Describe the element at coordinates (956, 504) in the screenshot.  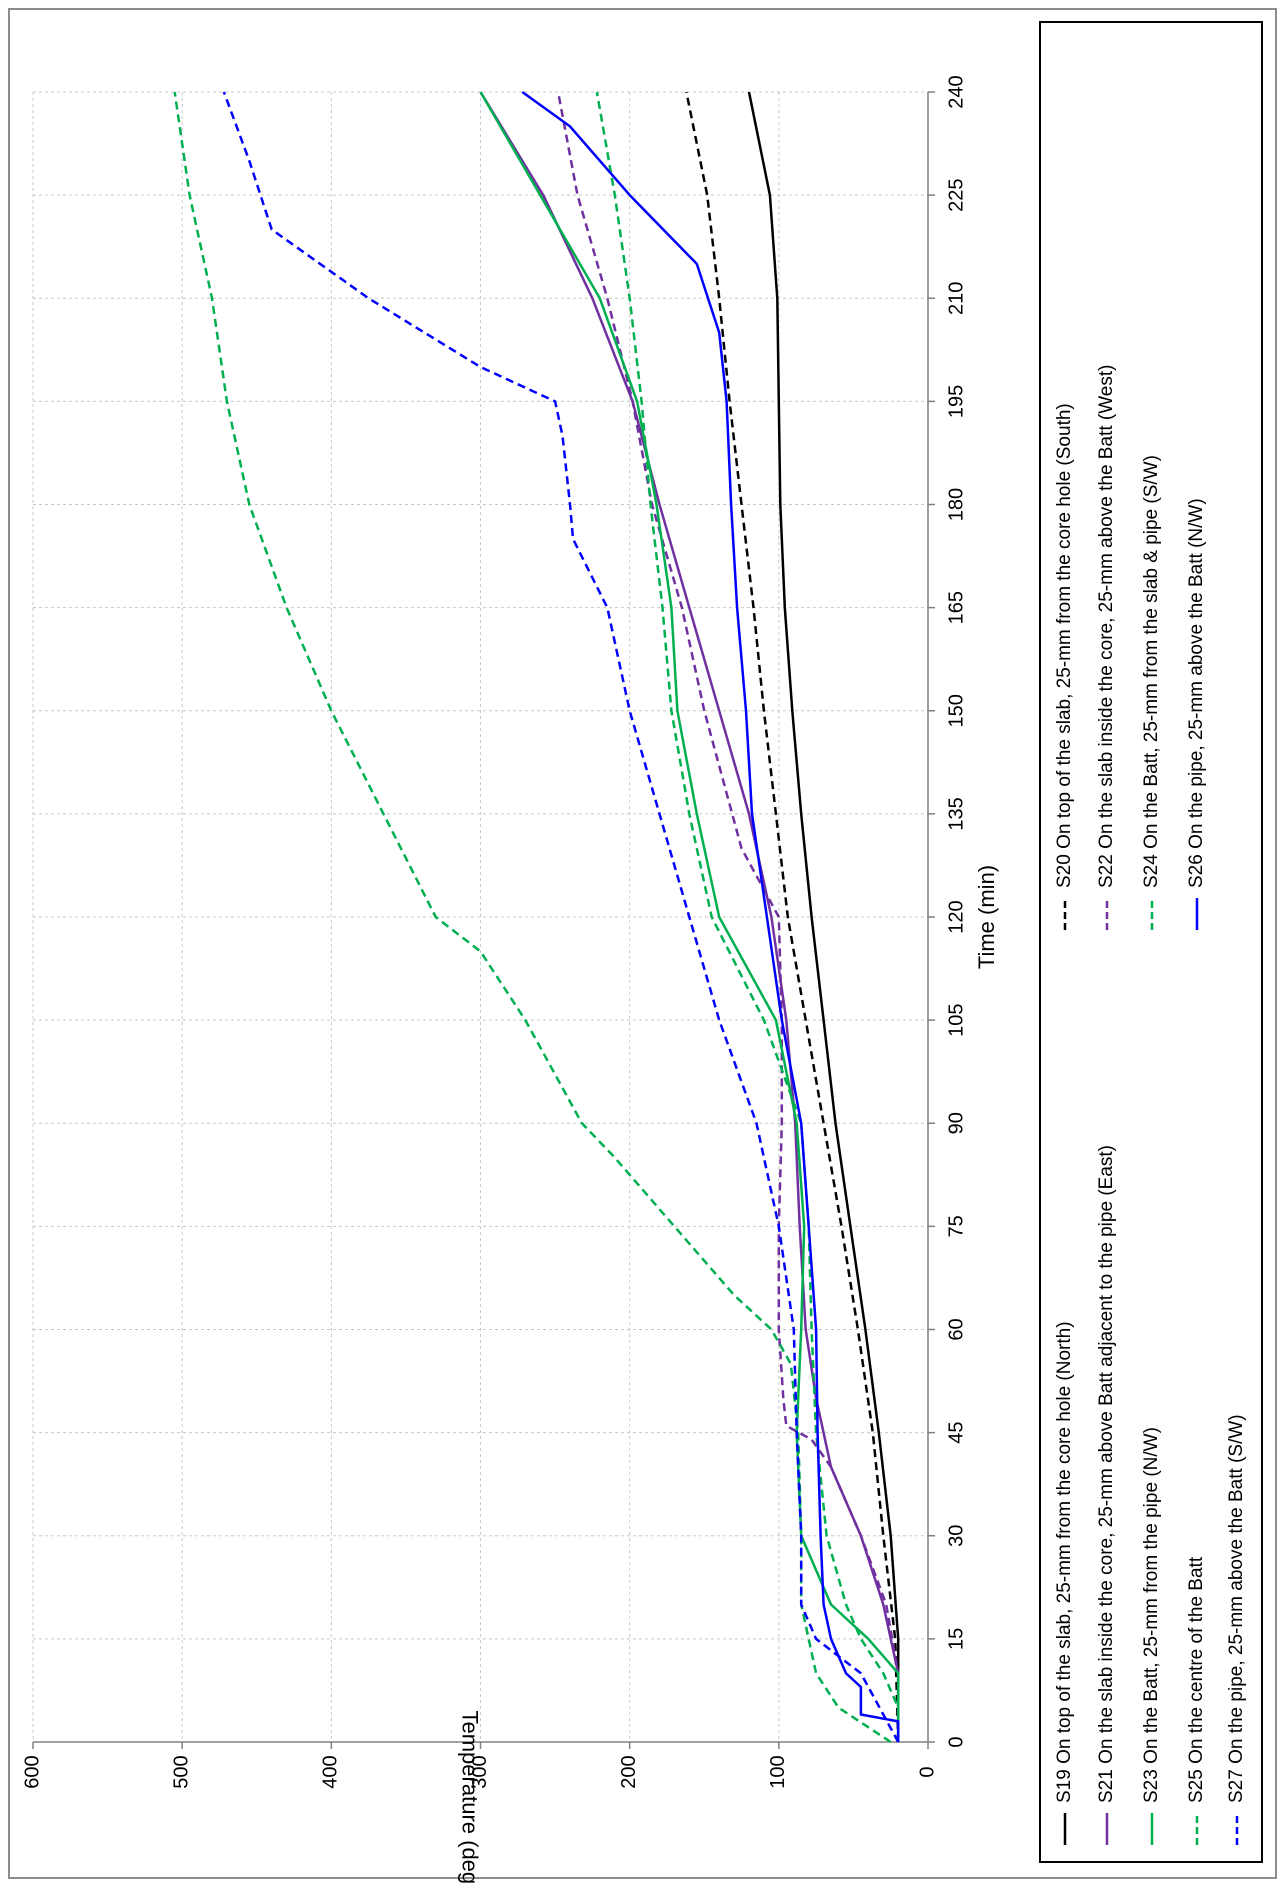
I see `time-tick-label-180: 180` at that location.